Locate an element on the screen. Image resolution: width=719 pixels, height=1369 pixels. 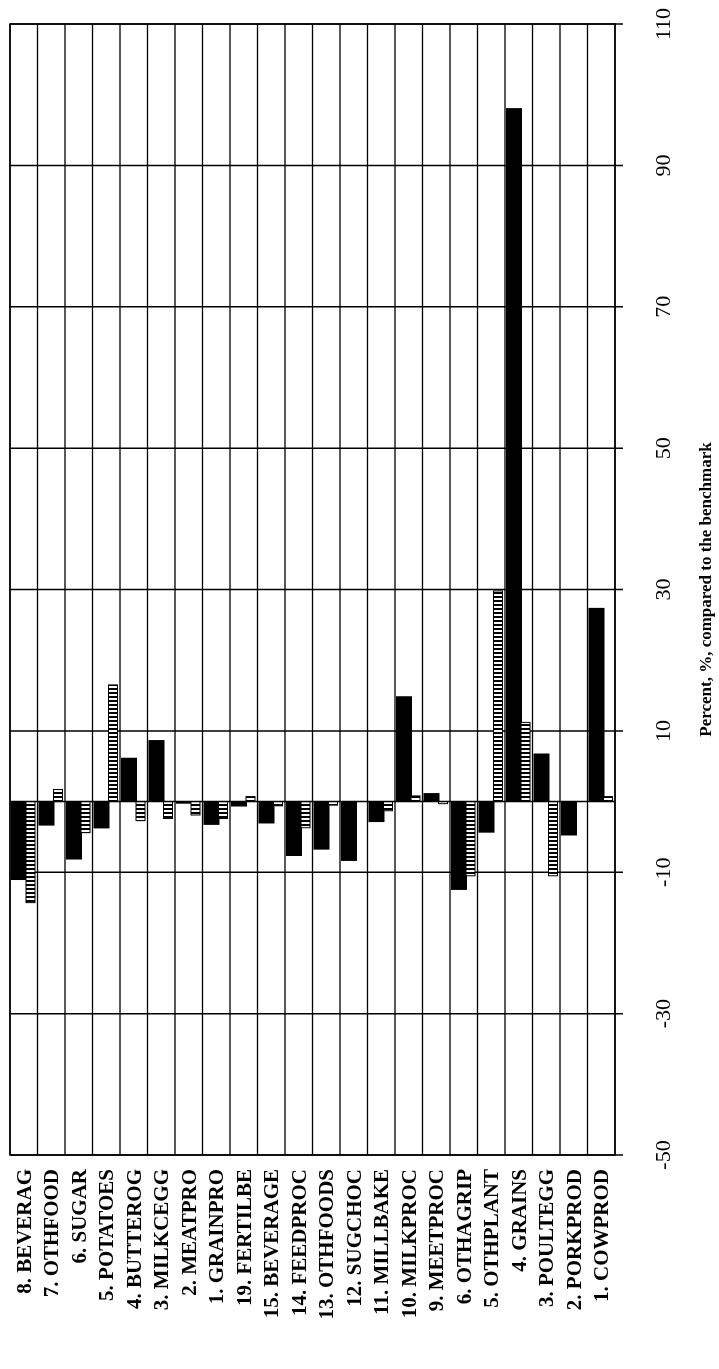
x-tick-label: 2. PORKPROD is located at coordinates (573, 1240).